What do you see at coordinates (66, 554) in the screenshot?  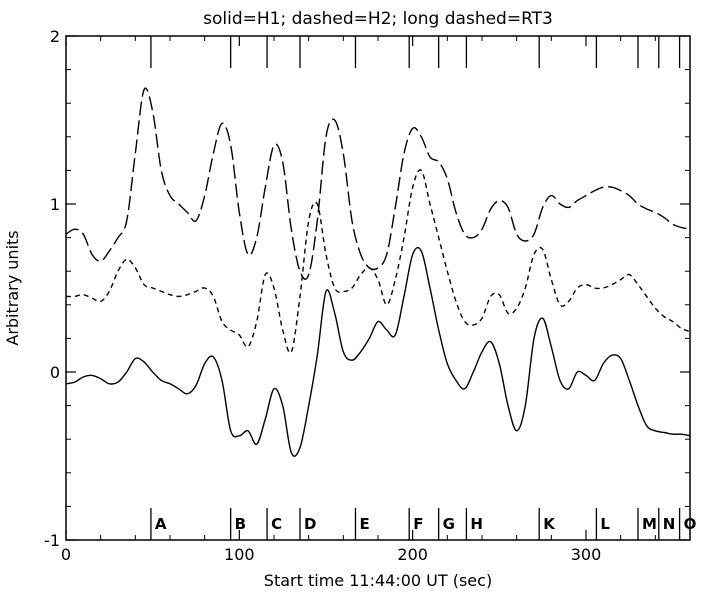 I see `x-tick-label: 0` at bounding box center [66, 554].